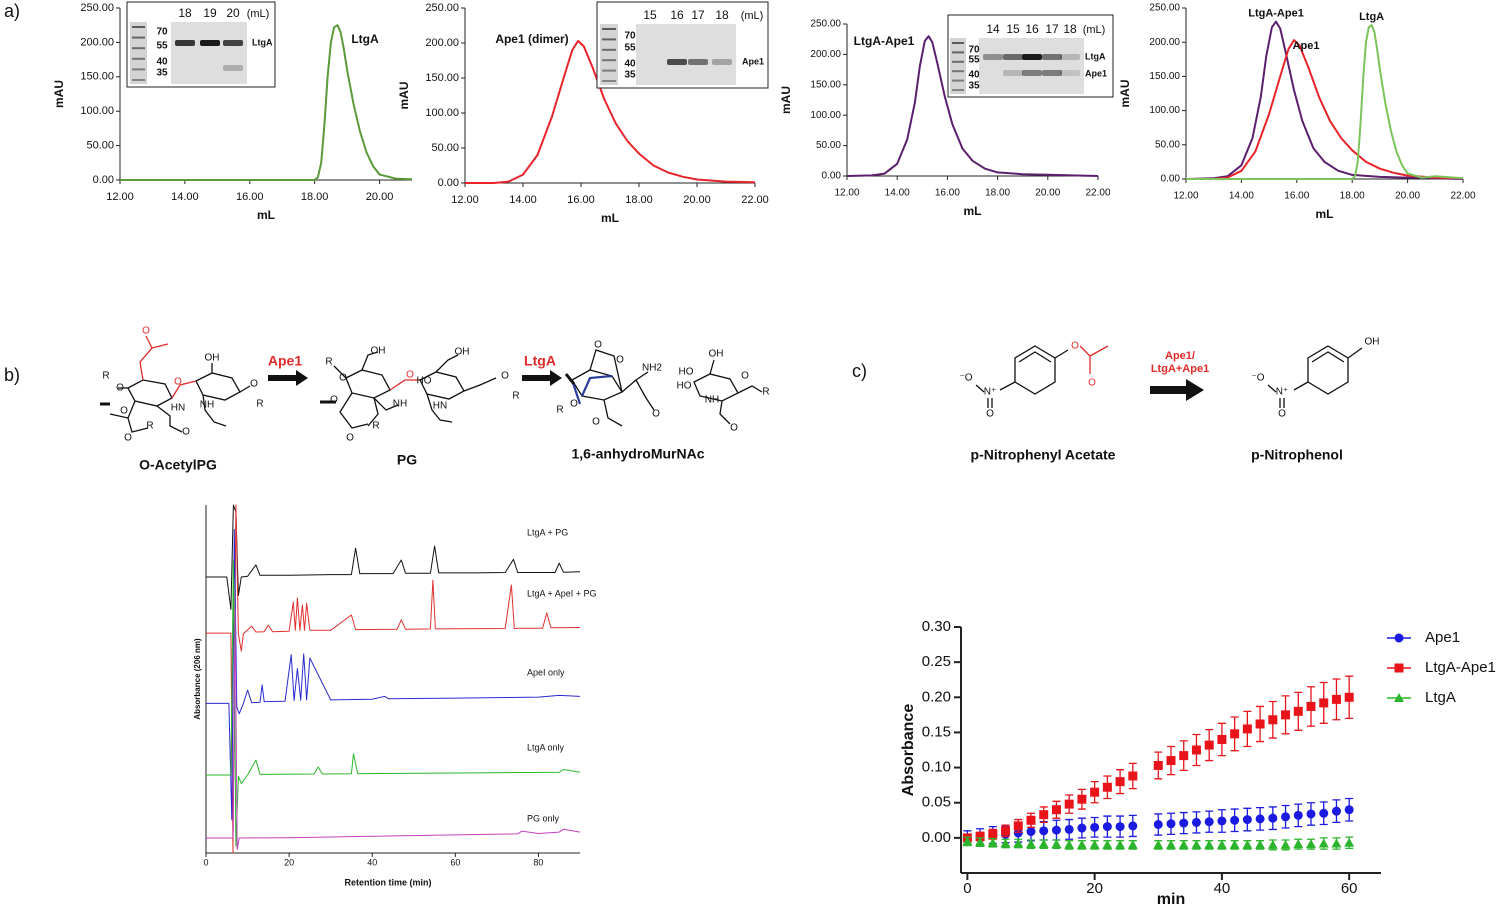  I want to click on y-tick-label: 0.05, so click(936, 802).